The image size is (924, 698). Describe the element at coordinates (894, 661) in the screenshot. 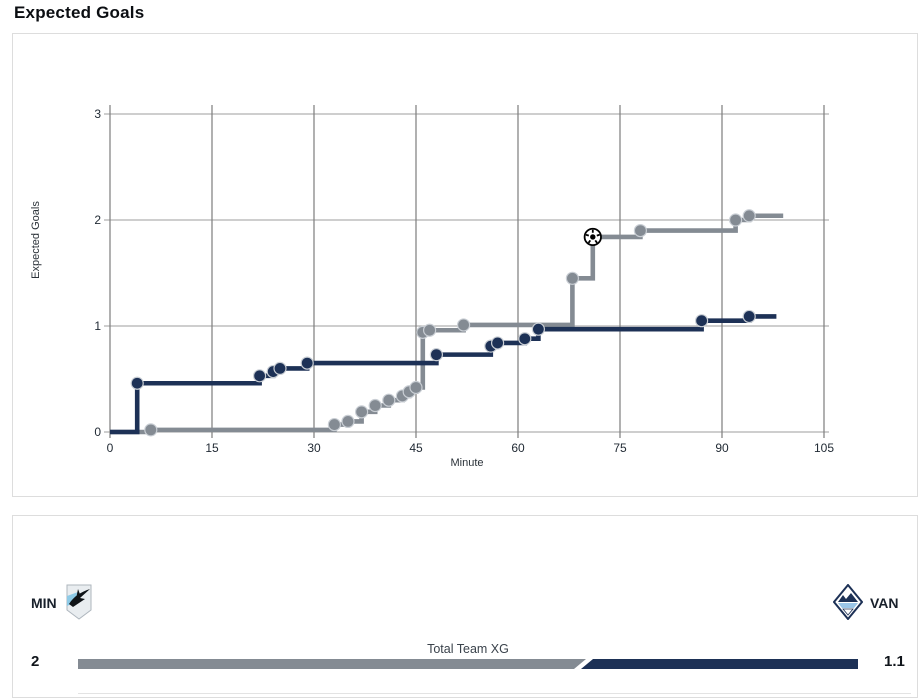

I see `away-xg-value: 1.1` at that location.